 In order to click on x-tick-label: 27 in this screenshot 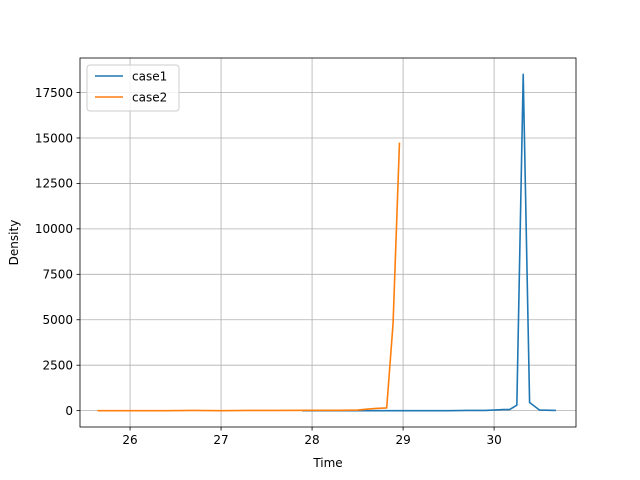, I will do `click(220, 440)`.